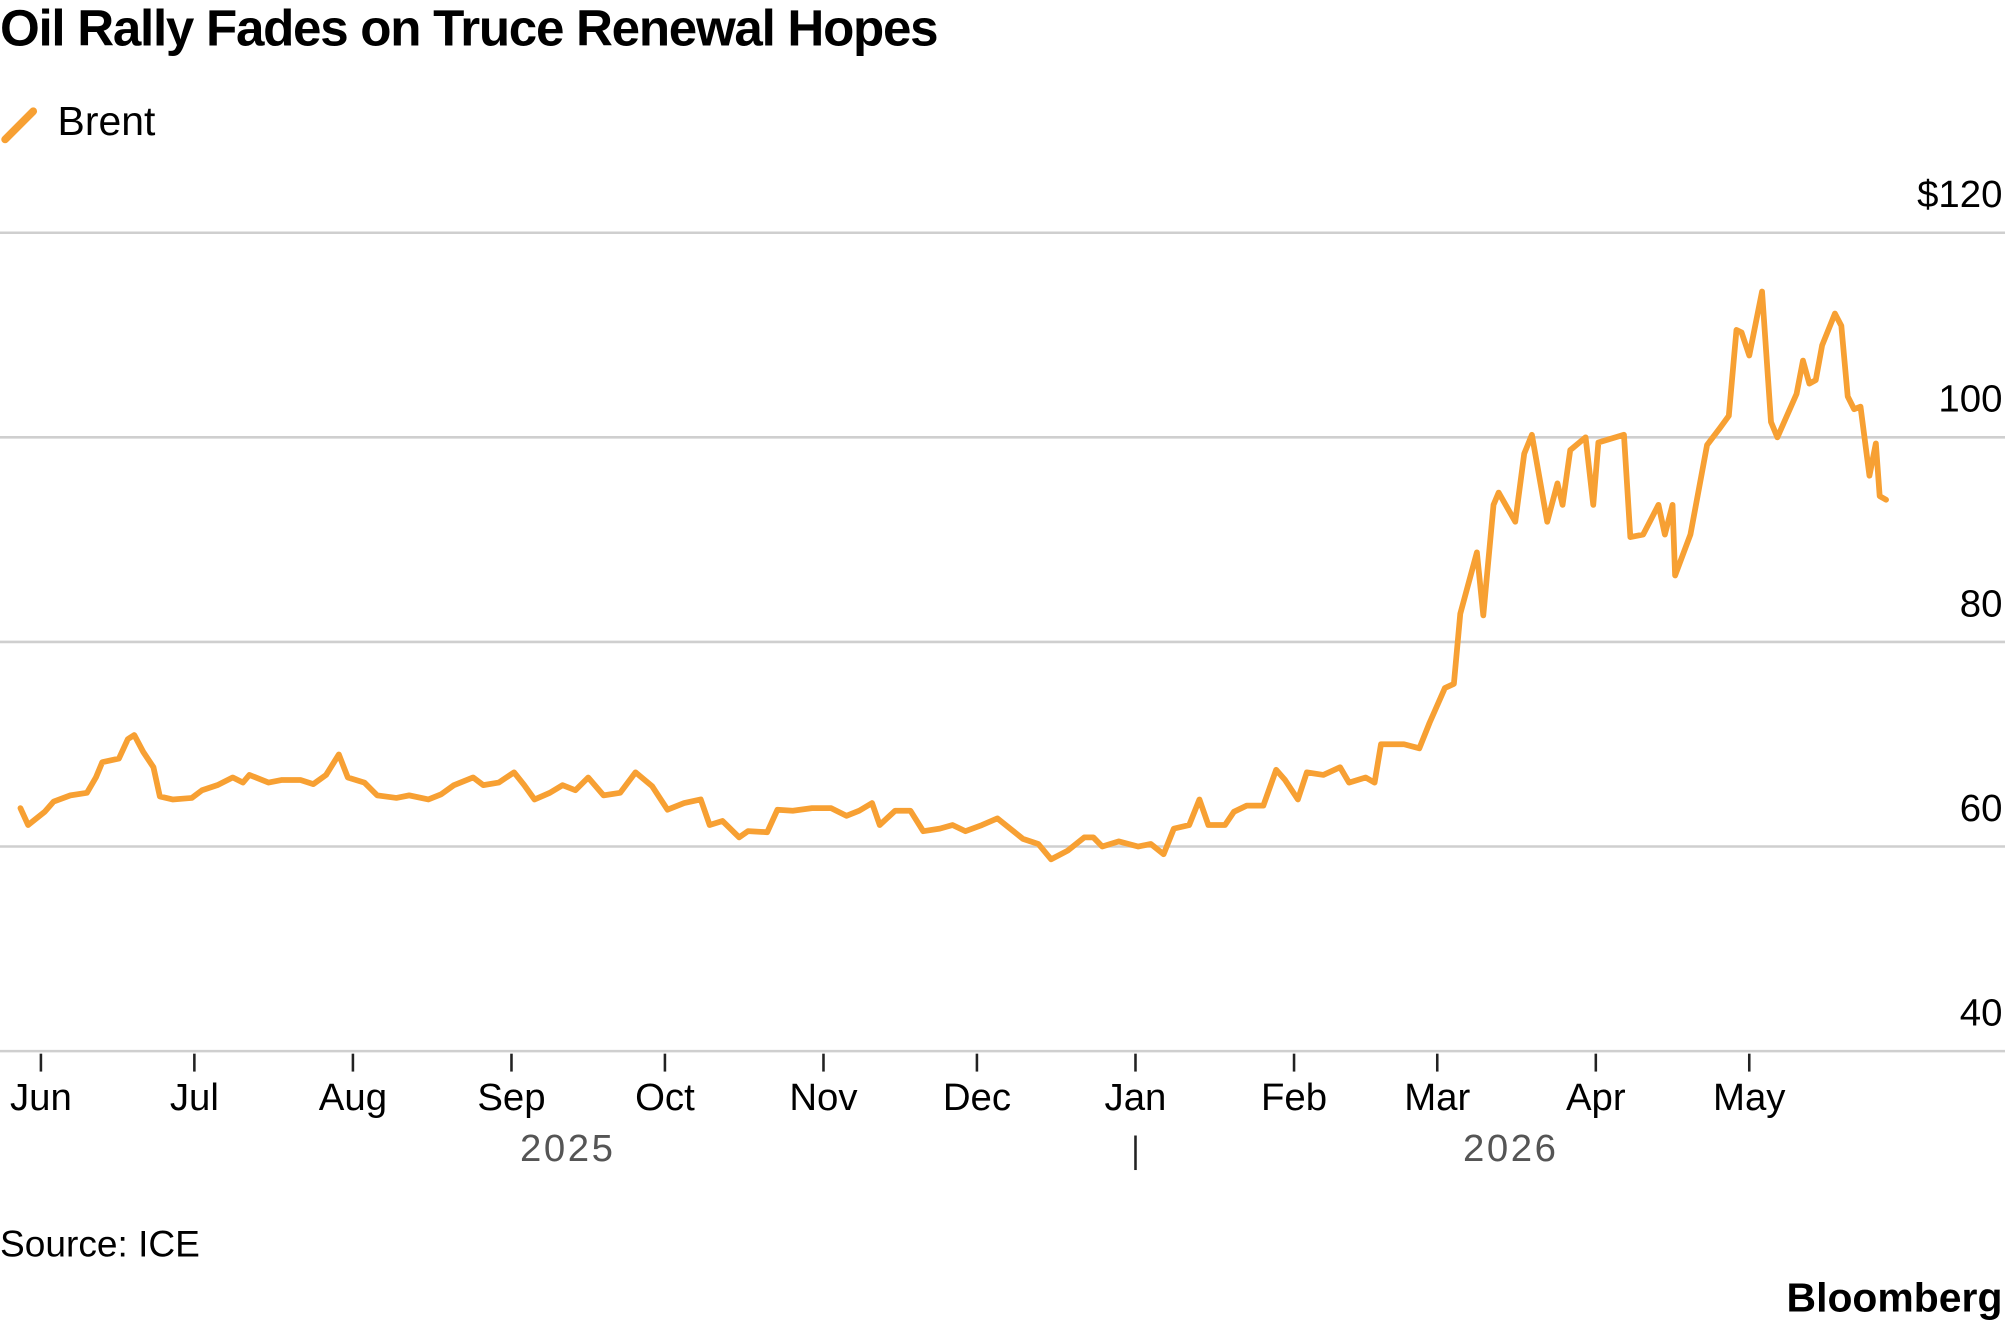  I want to click on legend-swatch, so click(19, 125).